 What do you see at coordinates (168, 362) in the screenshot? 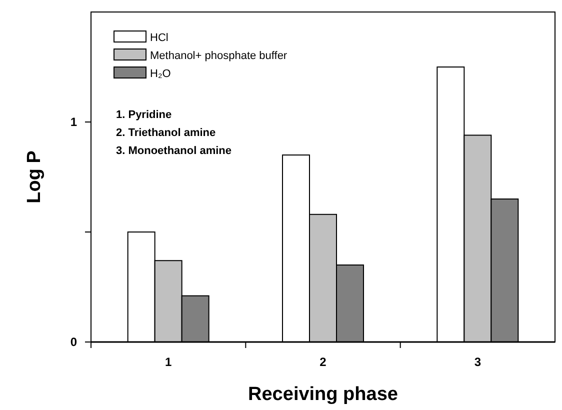
I see `x-tick-label: 1` at bounding box center [168, 362].